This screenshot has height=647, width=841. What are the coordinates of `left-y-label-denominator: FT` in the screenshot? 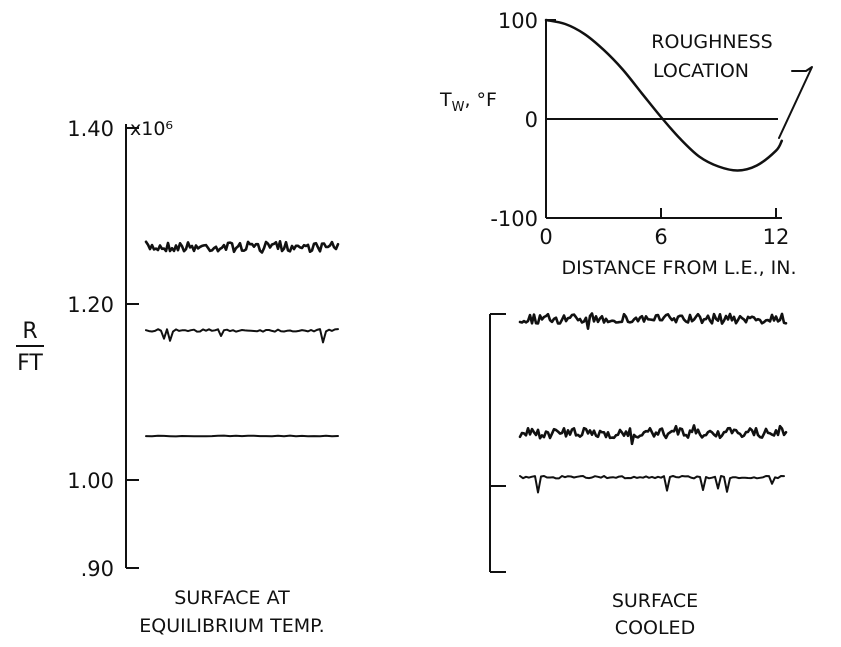 It's located at (30, 363).